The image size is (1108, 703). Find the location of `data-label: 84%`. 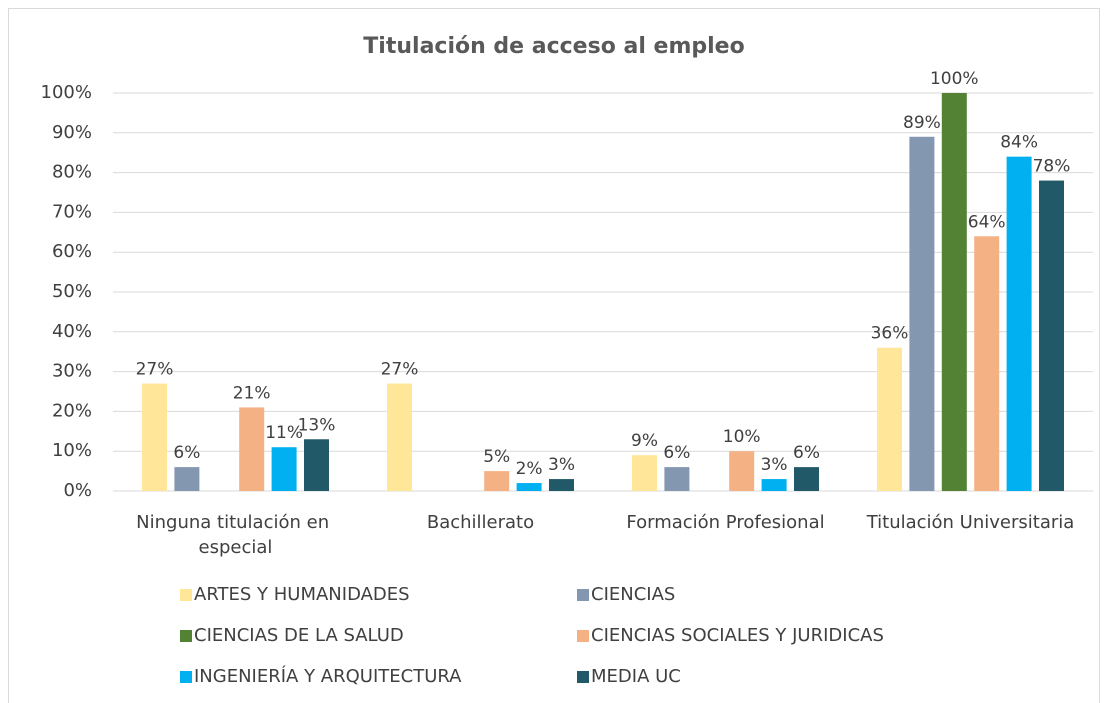

data-label: 84% is located at coordinates (1019, 143).